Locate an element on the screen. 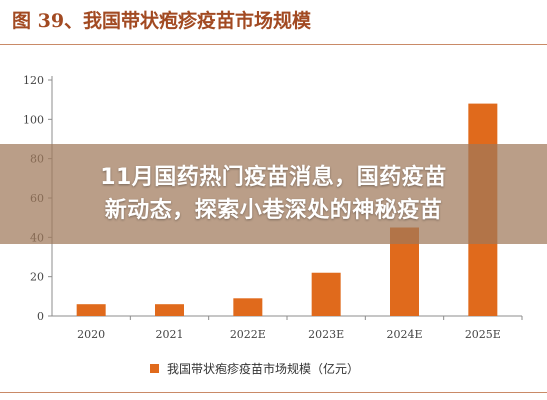  chart-legend: 我国带状疱疹疫苗市场规模（亿元） is located at coordinates (254, 368).